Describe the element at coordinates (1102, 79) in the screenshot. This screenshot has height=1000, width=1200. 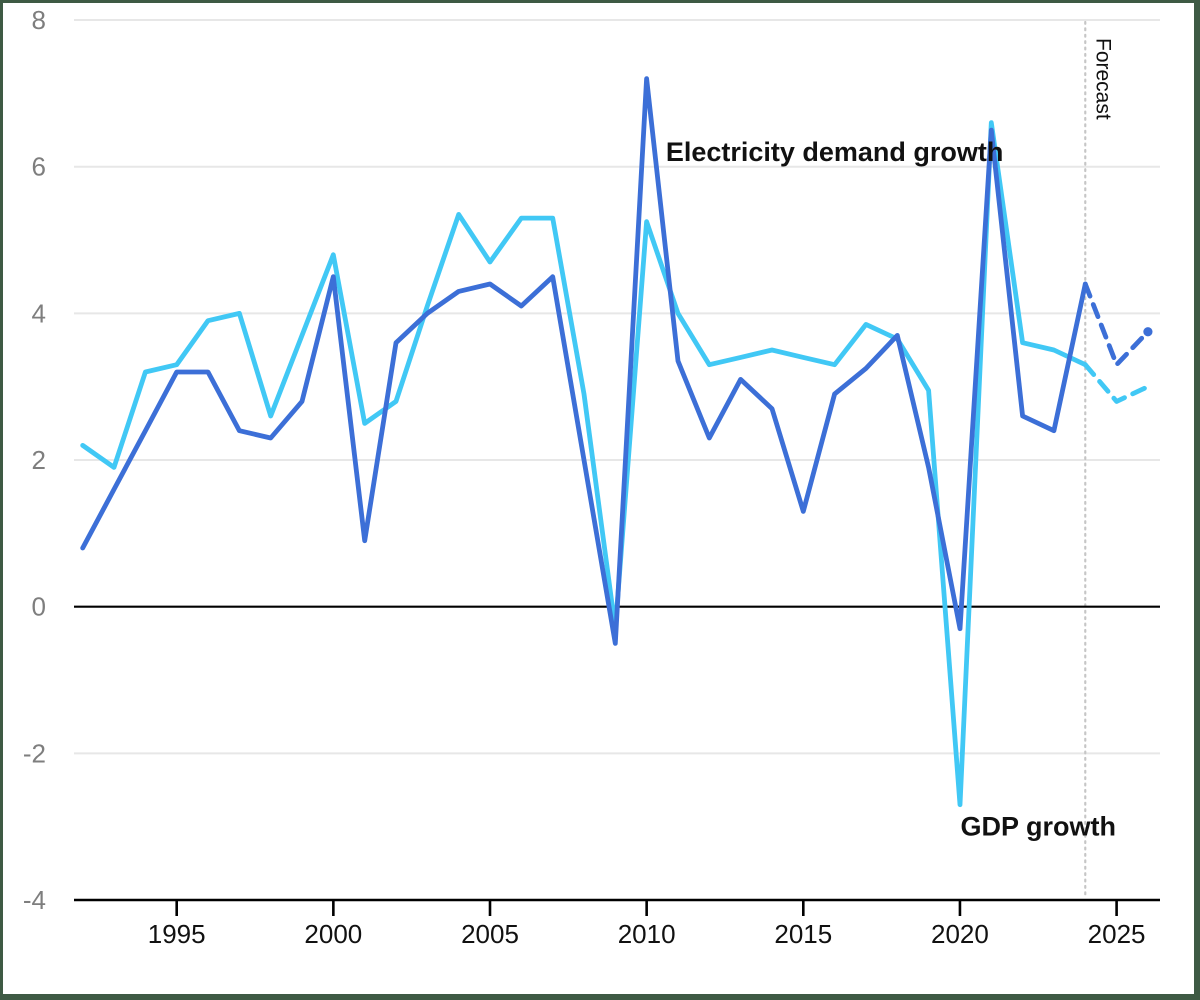
I see `forecast-label: Forecast` at that location.